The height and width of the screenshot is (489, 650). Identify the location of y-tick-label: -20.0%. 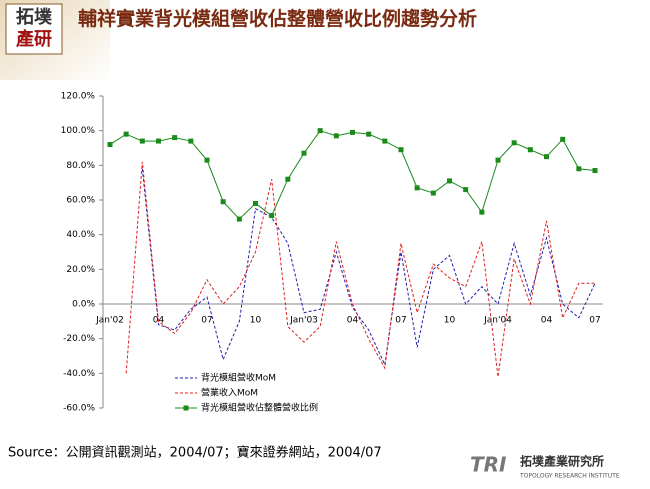
(79, 339).